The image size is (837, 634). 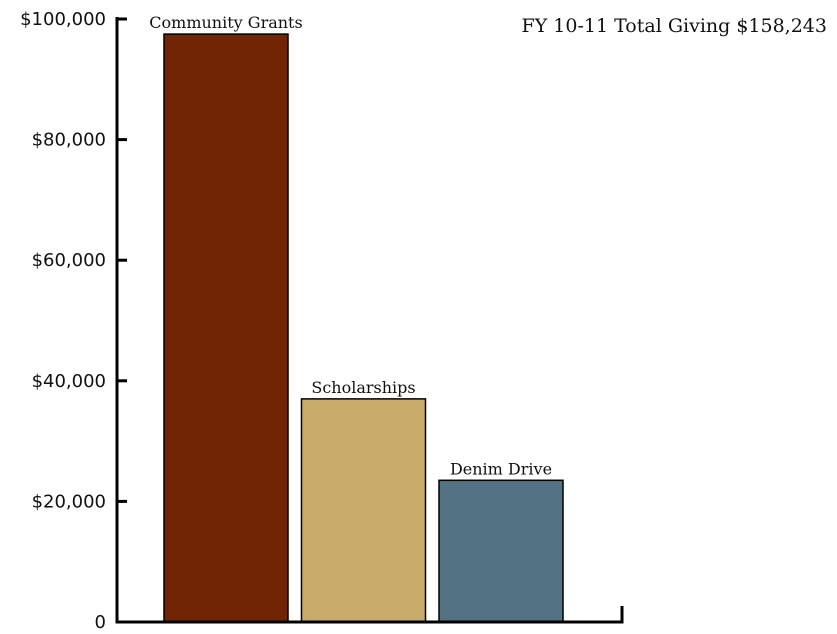 I want to click on bar-label: Denim Drive, so click(x=501, y=468).